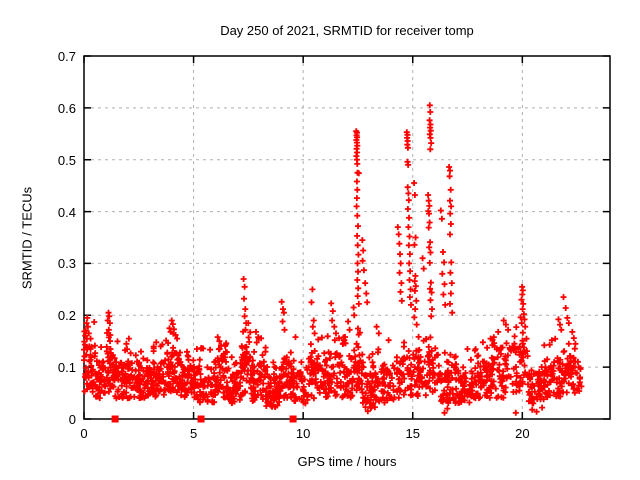 This screenshot has width=640, height=480. What do you see at coordinates (303, 433) in the screenshot?
I see `x-tick-label: 10` at bounding box center [303, 433].